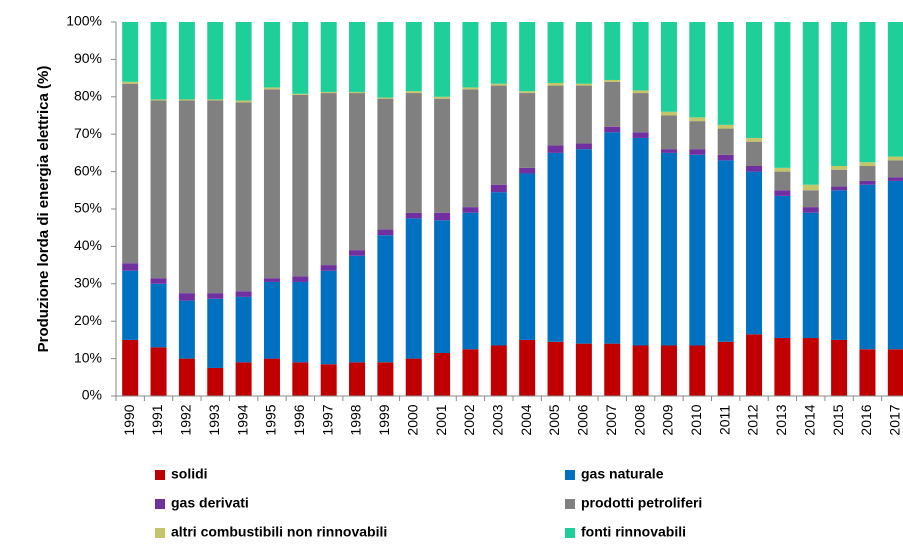 Image resolution: width=903 pixels, height=545 pixels. What do you see at coordinates (92, 395) in the screenshot?
I see `y-tick-label: 0%` at bounding box center [92, 395].